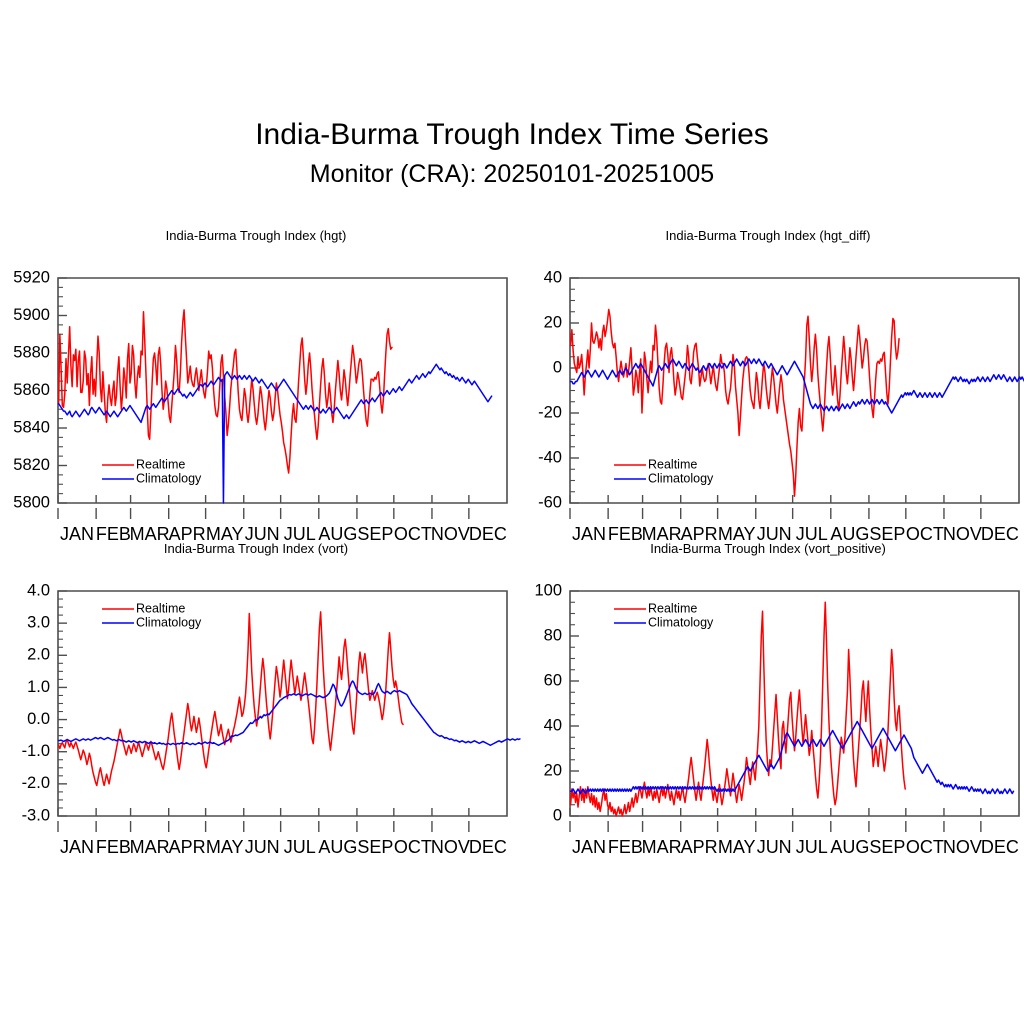 This screenshot has width=1024, height=1024. I want to click on y-tick-label: 100, so click(548, 590).